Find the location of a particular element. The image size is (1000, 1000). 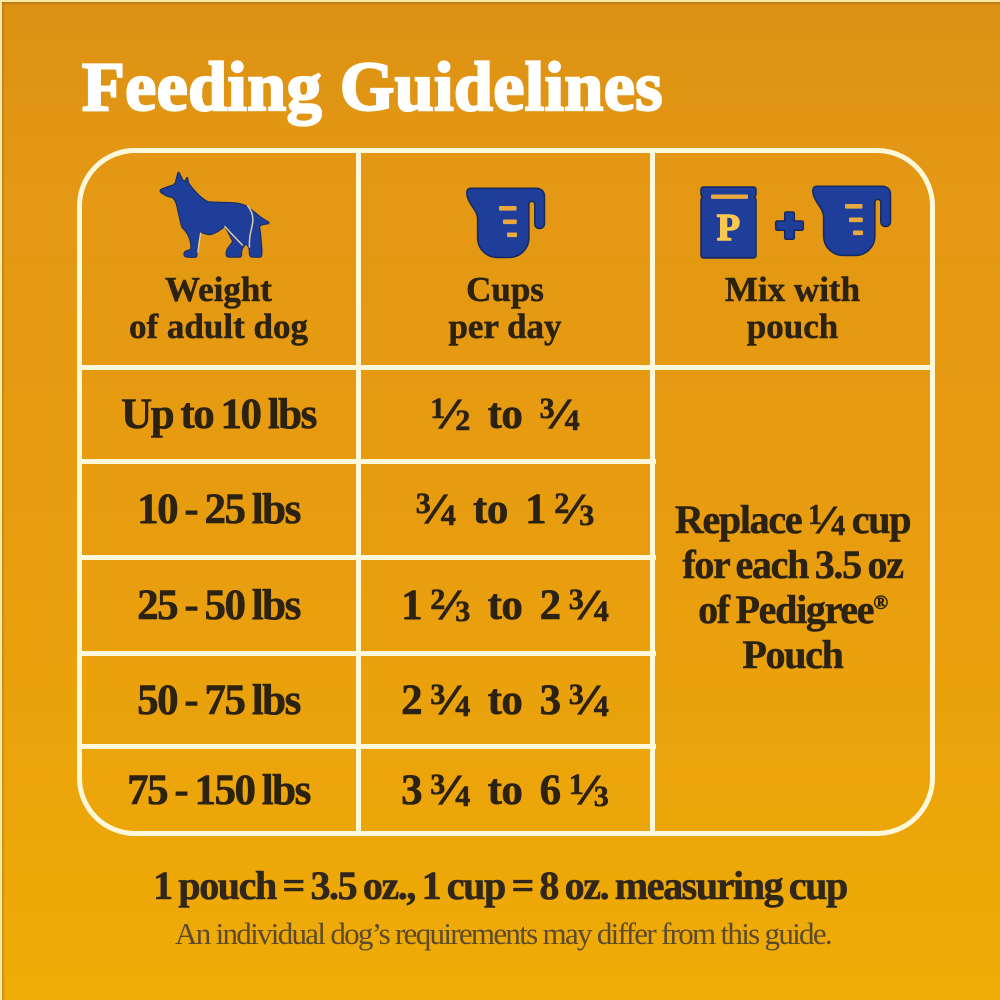

svg-text: P is located at coordinates (728, 228).